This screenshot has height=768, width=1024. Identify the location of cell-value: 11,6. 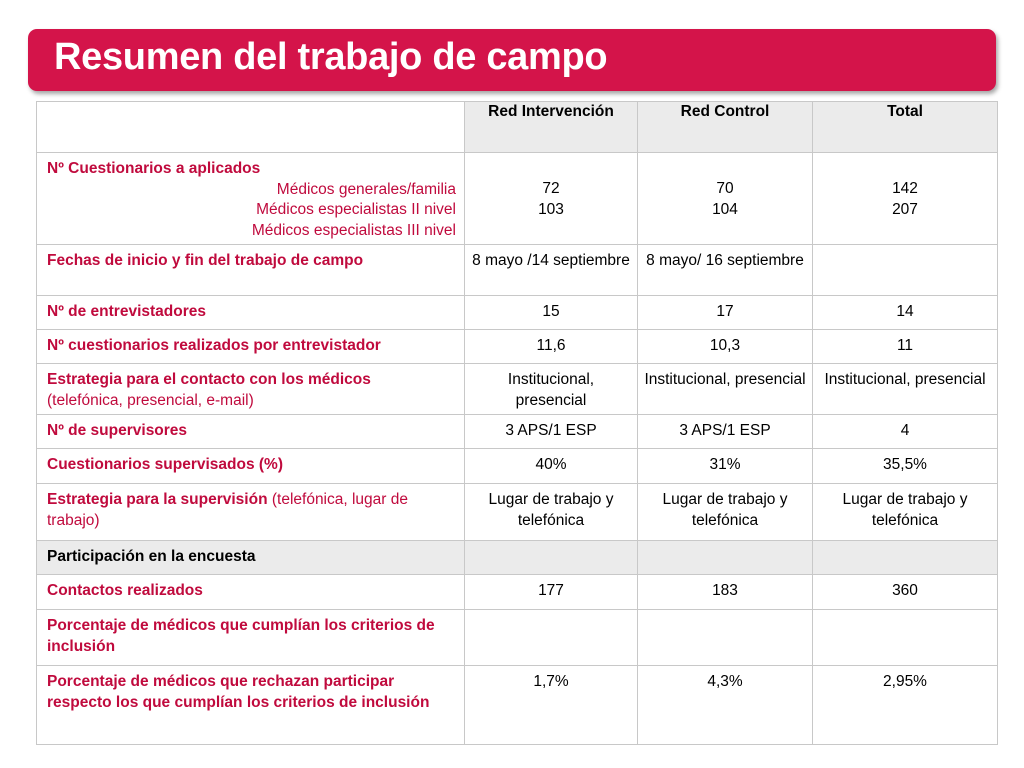
(551, 346).